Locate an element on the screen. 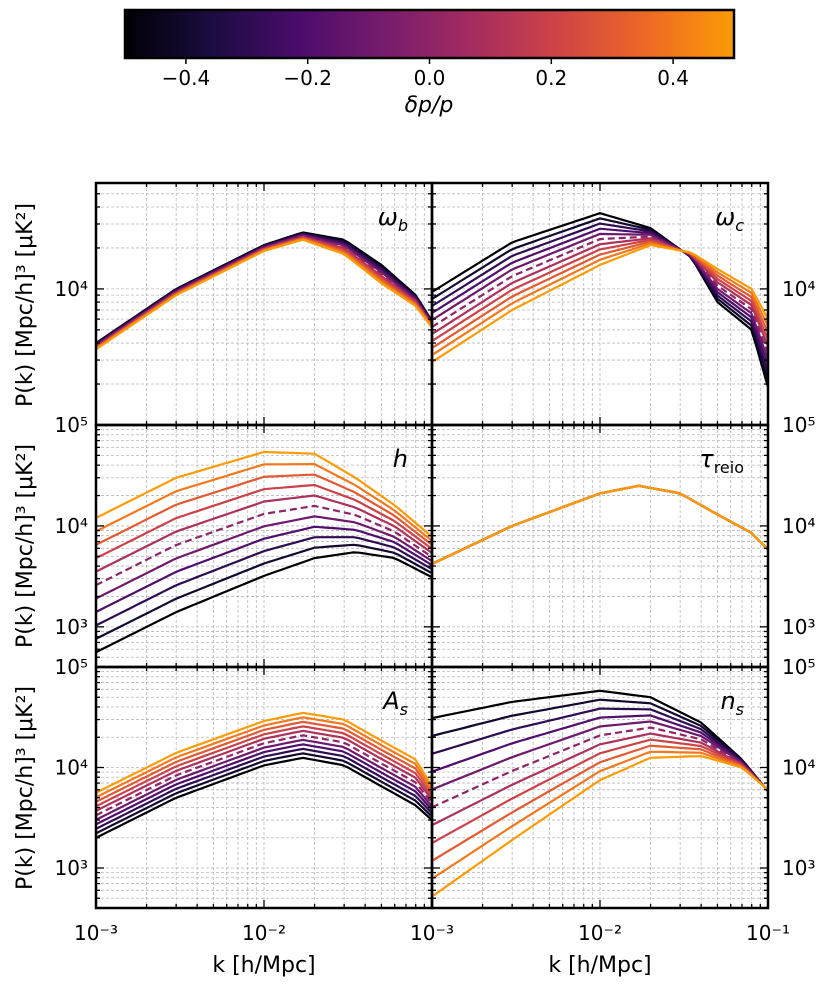 Image resolution: width=830 pixels, height=989 pixels. colorbar-tick-label: 0.4 is located at coordinates (673, 78).